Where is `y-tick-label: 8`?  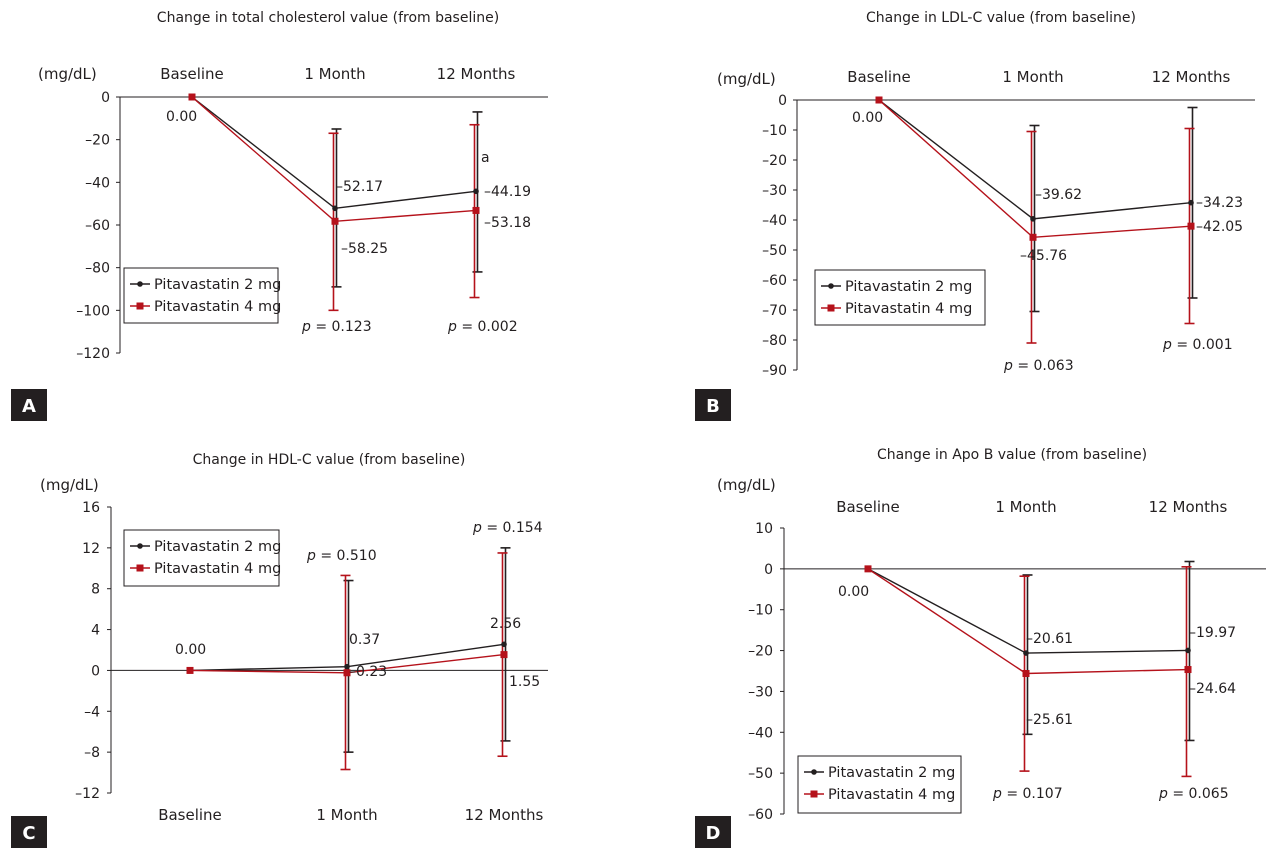
y-tick-label: 8 is located at coordinates (95, 590).